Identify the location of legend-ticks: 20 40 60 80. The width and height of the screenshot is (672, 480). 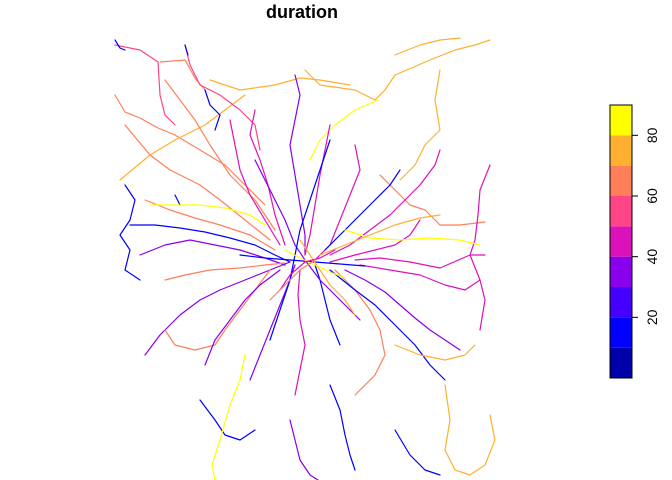
(646, 226).